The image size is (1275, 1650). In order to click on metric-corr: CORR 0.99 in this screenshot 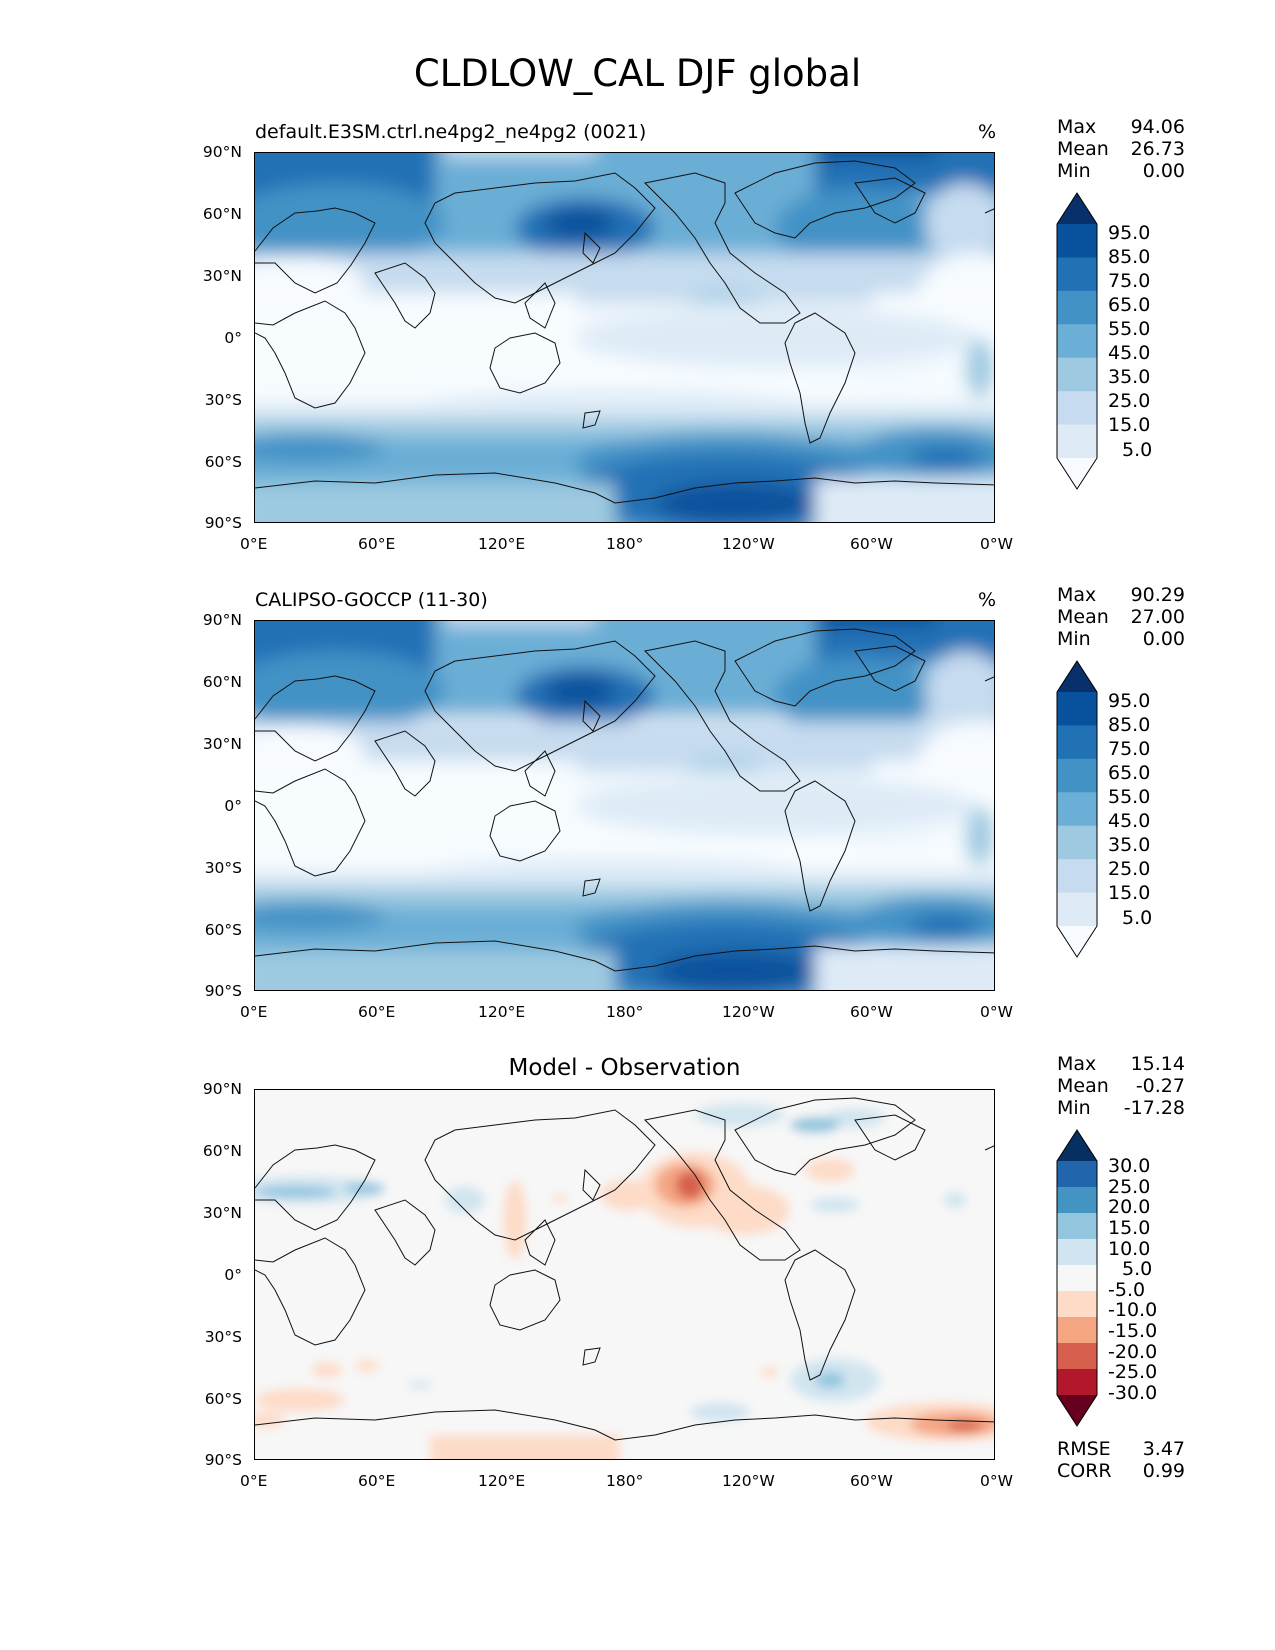, I will do `click(1121, 1471)`.